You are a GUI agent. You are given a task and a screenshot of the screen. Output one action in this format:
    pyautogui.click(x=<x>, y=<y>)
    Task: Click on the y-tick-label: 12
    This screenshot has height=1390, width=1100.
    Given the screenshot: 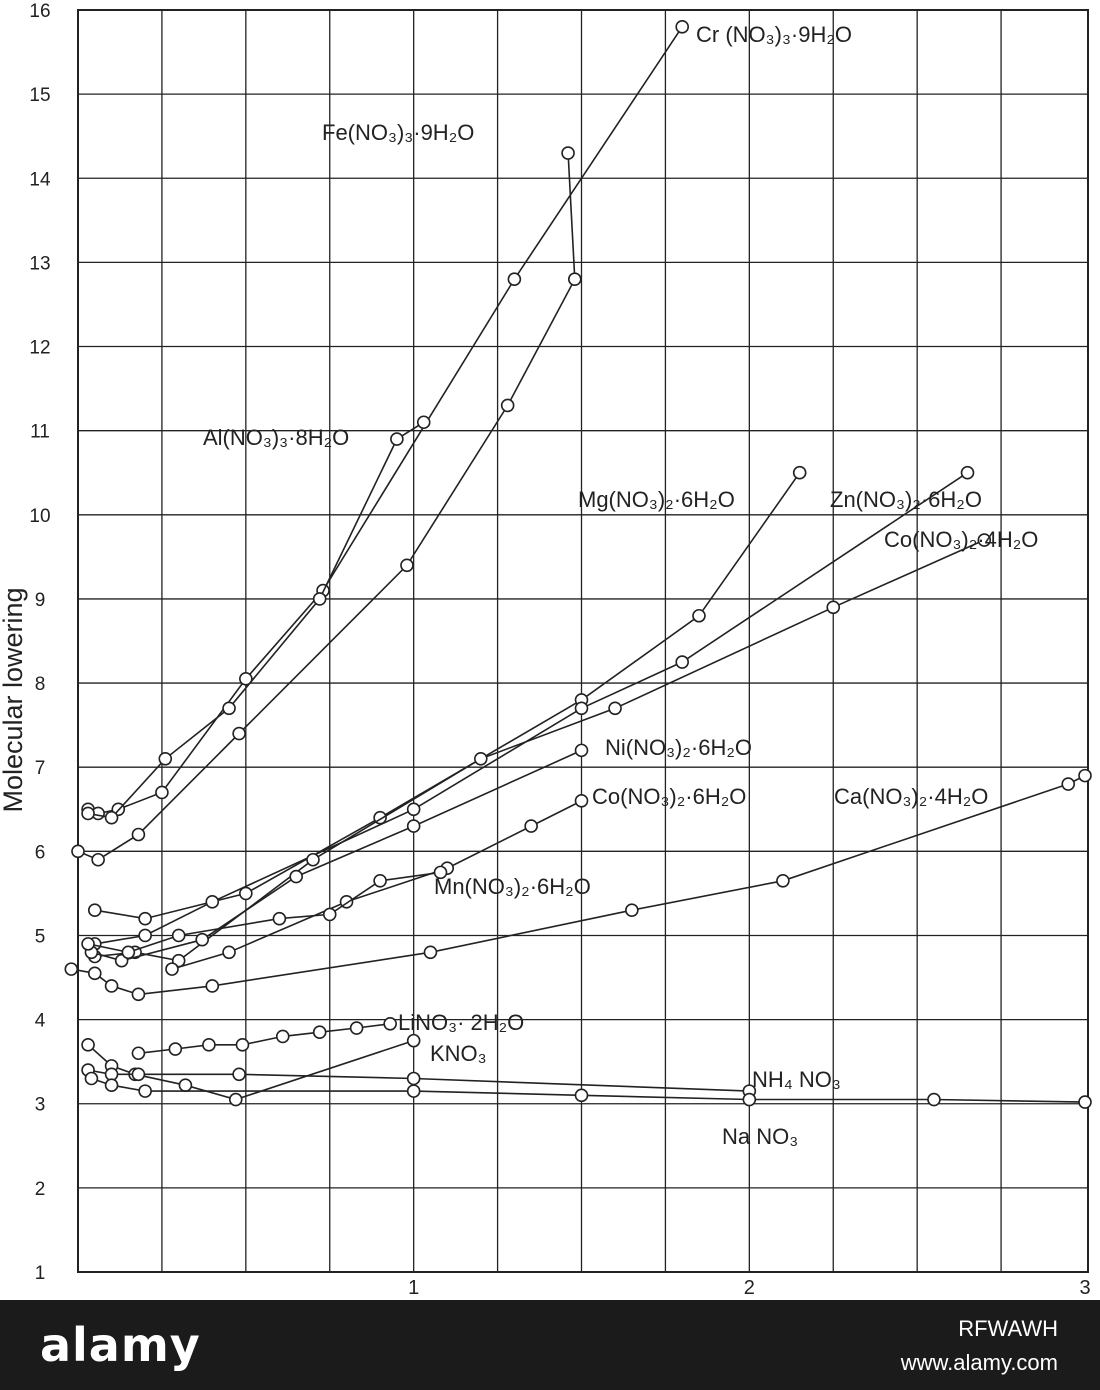 What is the action you would take?
    pyautogui.click(x=39, y=348)
    